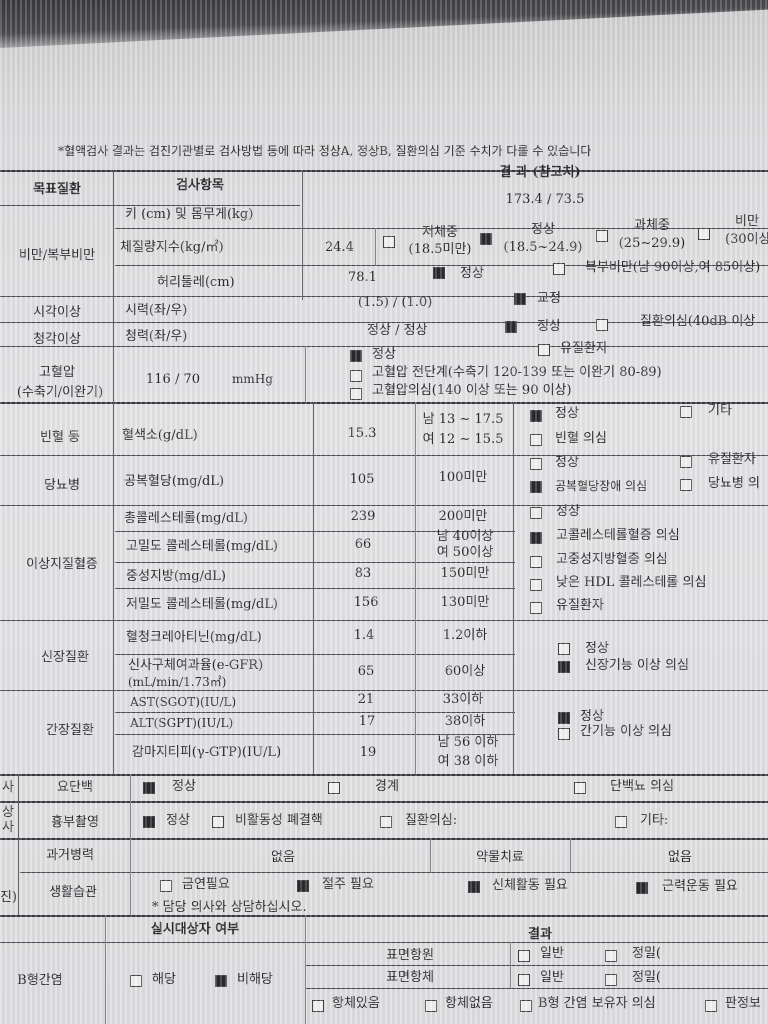 The image size is (768, 1024). What do you see at coordinates (255, 979) in the screenshot?
I see `hepb-target-option-label: 비해당` at bounding box center [255, 979].